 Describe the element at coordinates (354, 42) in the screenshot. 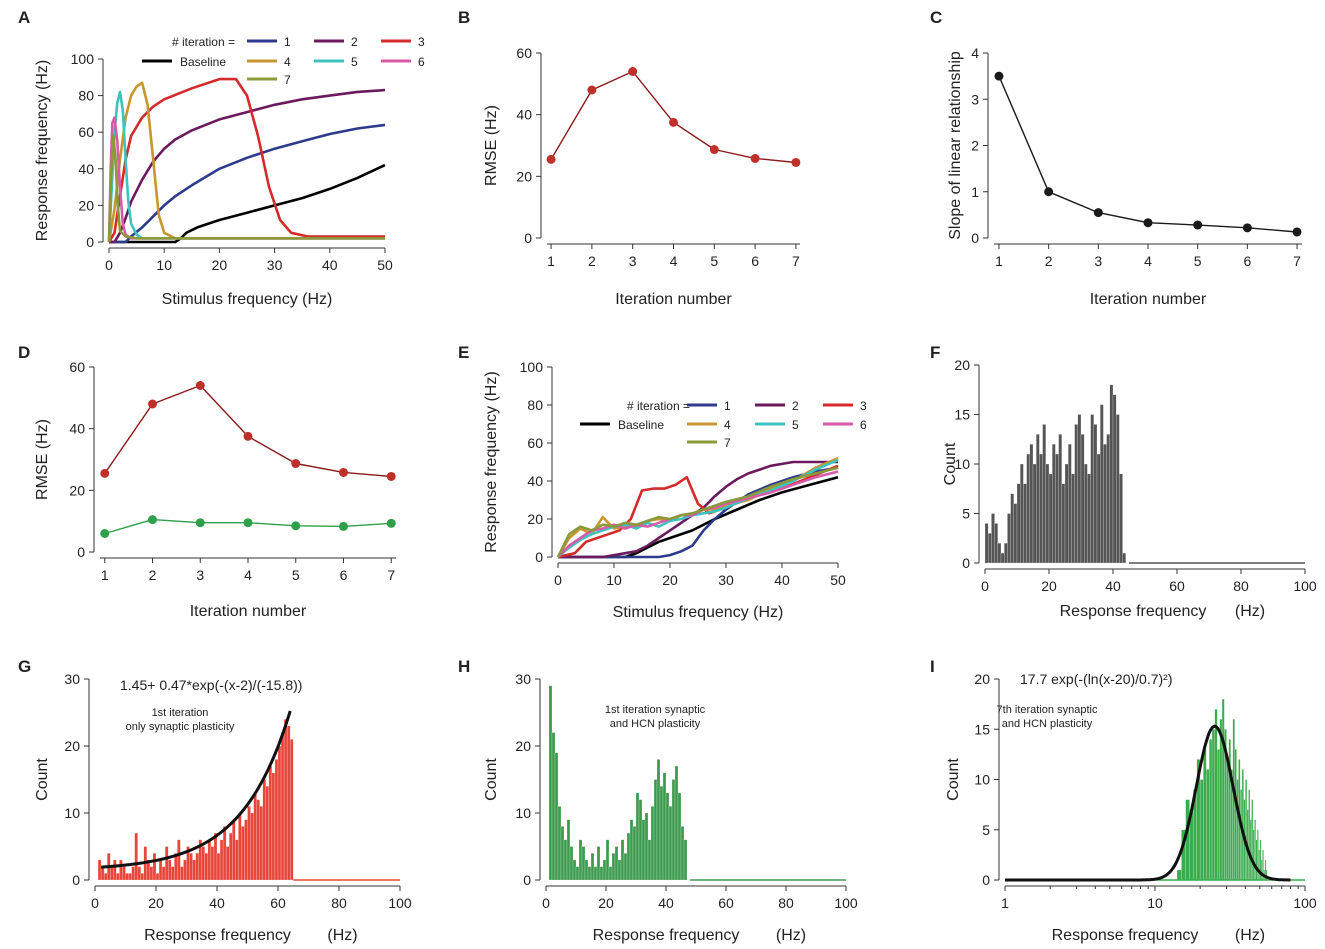

I see `legend-label-2: 2` at that location.